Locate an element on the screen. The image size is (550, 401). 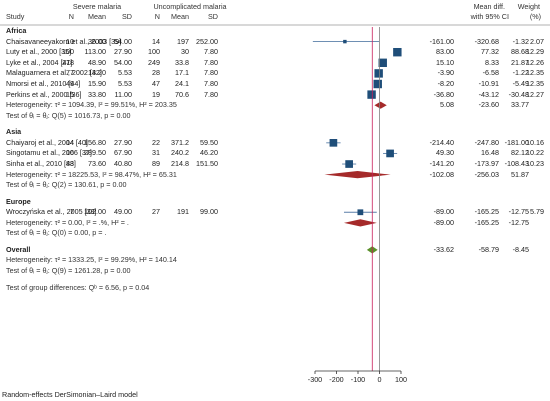
mean-diff: -8.20 is located at coordinates (445, 83).